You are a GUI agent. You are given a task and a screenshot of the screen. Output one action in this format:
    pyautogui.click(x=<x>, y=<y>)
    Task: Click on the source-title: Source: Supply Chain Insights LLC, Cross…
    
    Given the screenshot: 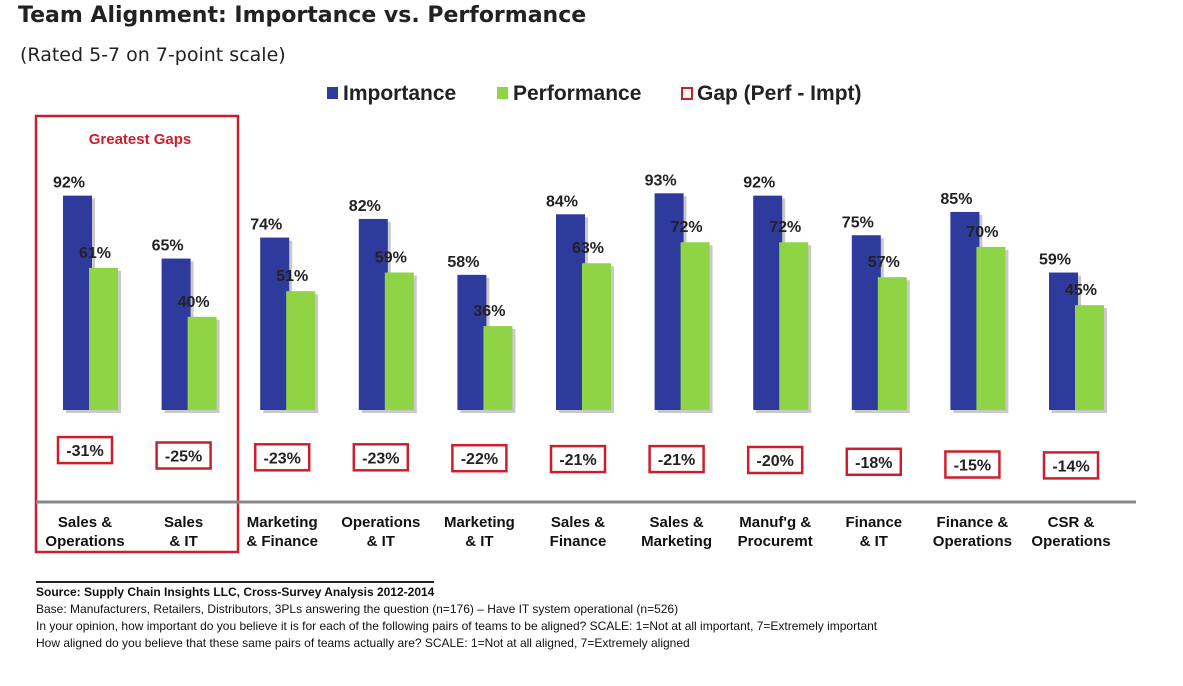 What is the action you would take?
    pyautogui.click(x=235, y=591)
    